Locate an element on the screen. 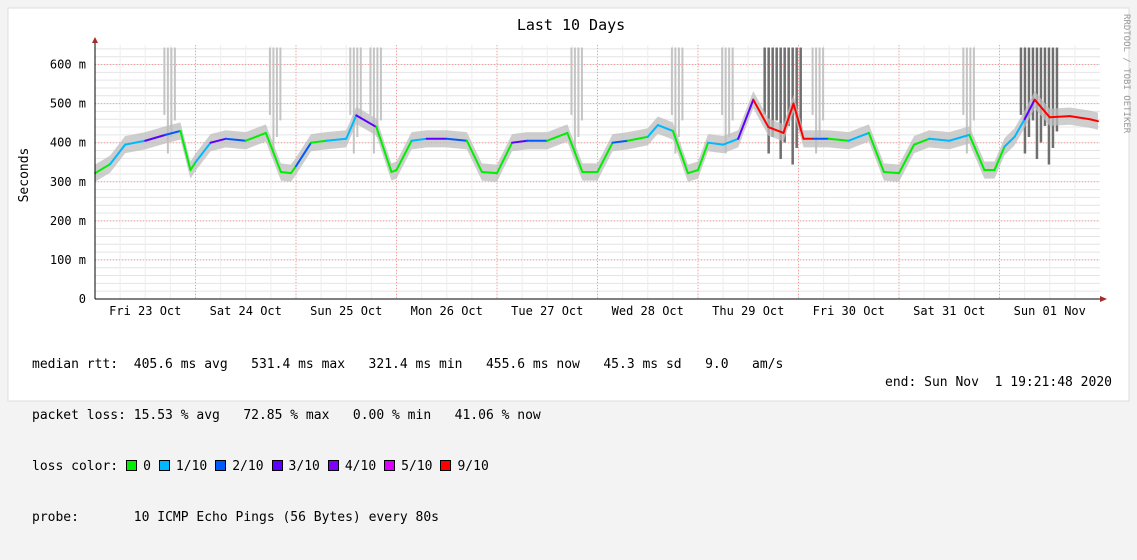 Image resolution: width=1137 pixels, height=560 pixels. x-tick-label: Wed 28 Oct is located at coordinates (648, 311).